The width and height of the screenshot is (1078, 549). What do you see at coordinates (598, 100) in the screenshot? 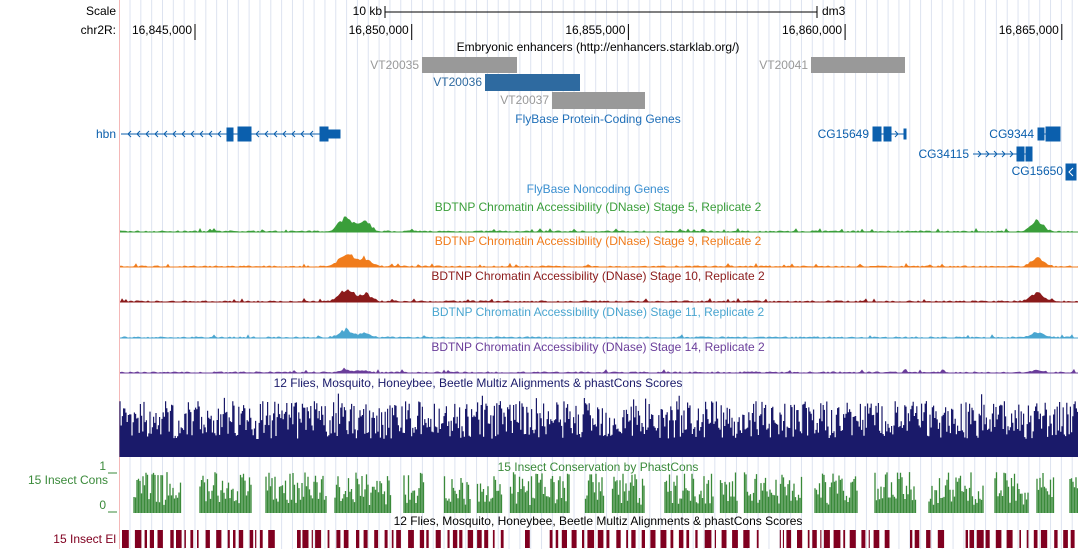
I see `enhancer` at bounding box center [598, 100].